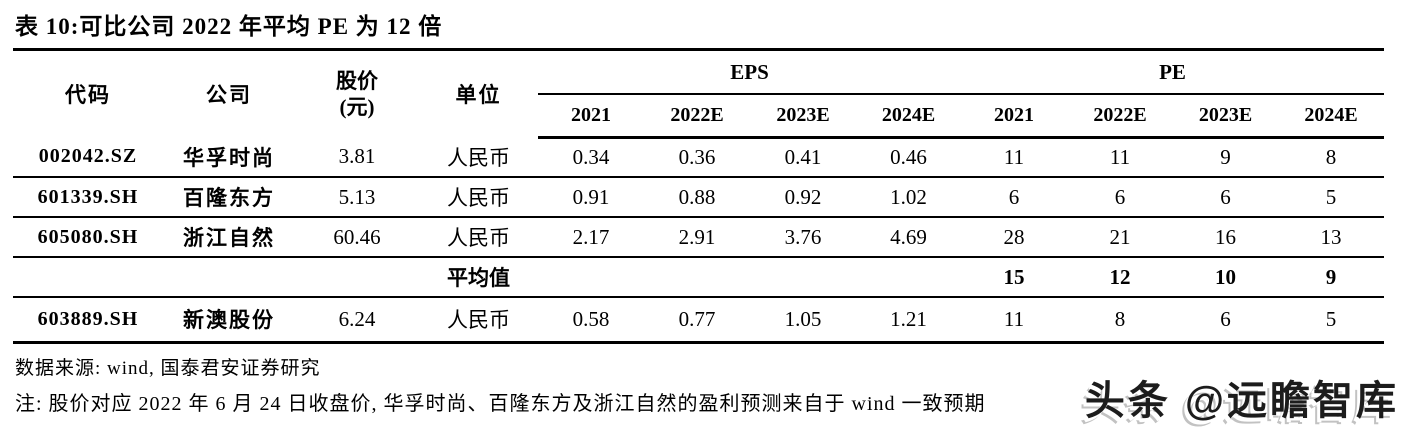 Image resolution: width=1407 pixels, height=427 pixels. Describe the element at coordinates (1226, 157) in the screenshot. I see `pe-2023e: 9` at that location.